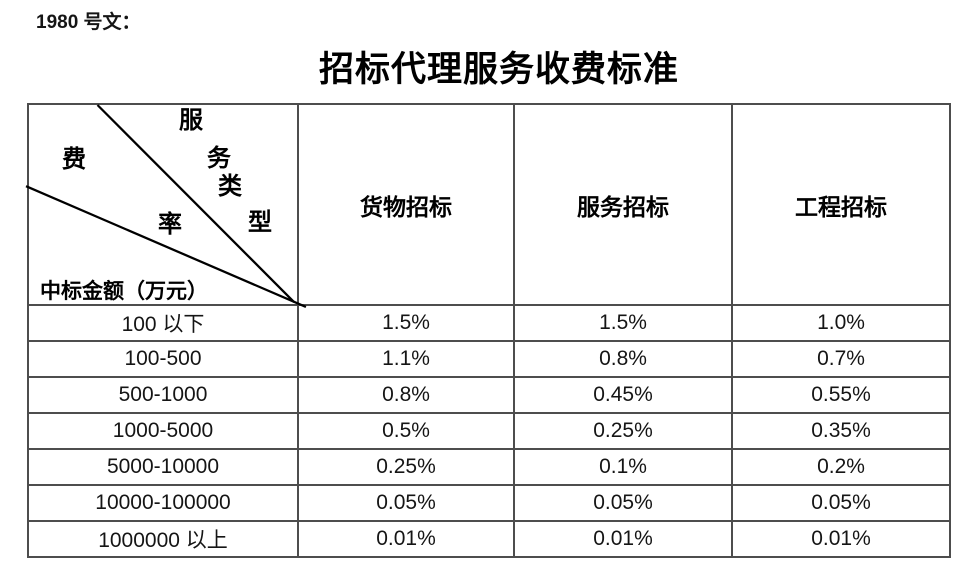 This screenshot has width=976, height=581. Describe the element at coordinates (163, 503) in the screenshot. I see `row-label-amount-range: 10000-100000` at that location.